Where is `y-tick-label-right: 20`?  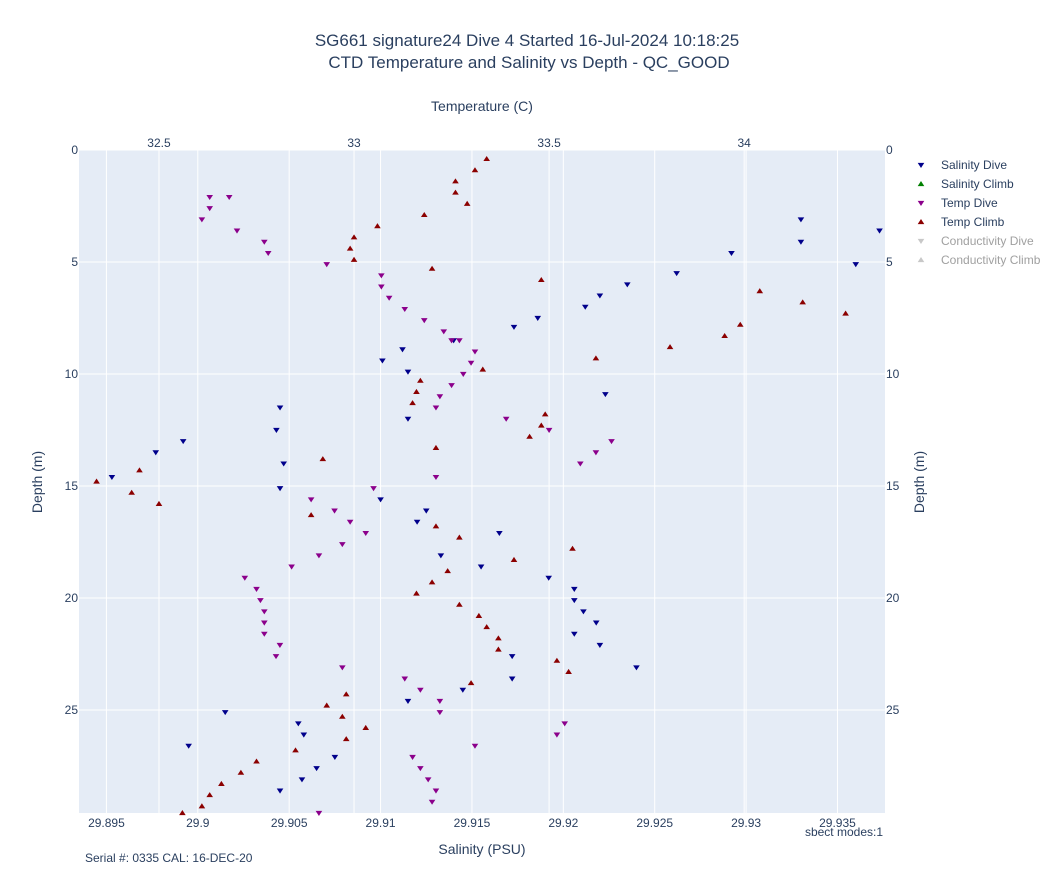 y-tick-label-right: 20 is located at coordinates (893, 598).